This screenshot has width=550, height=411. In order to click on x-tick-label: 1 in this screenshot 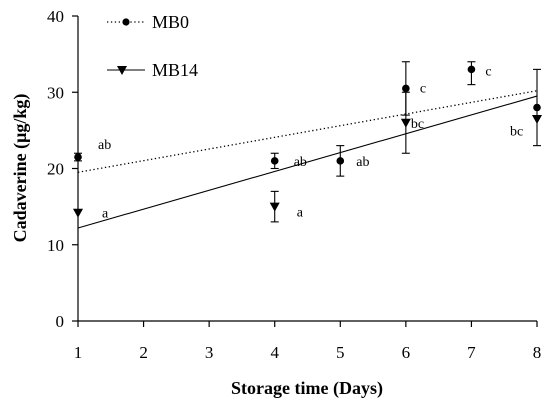, I will do `click(78, 352)`.